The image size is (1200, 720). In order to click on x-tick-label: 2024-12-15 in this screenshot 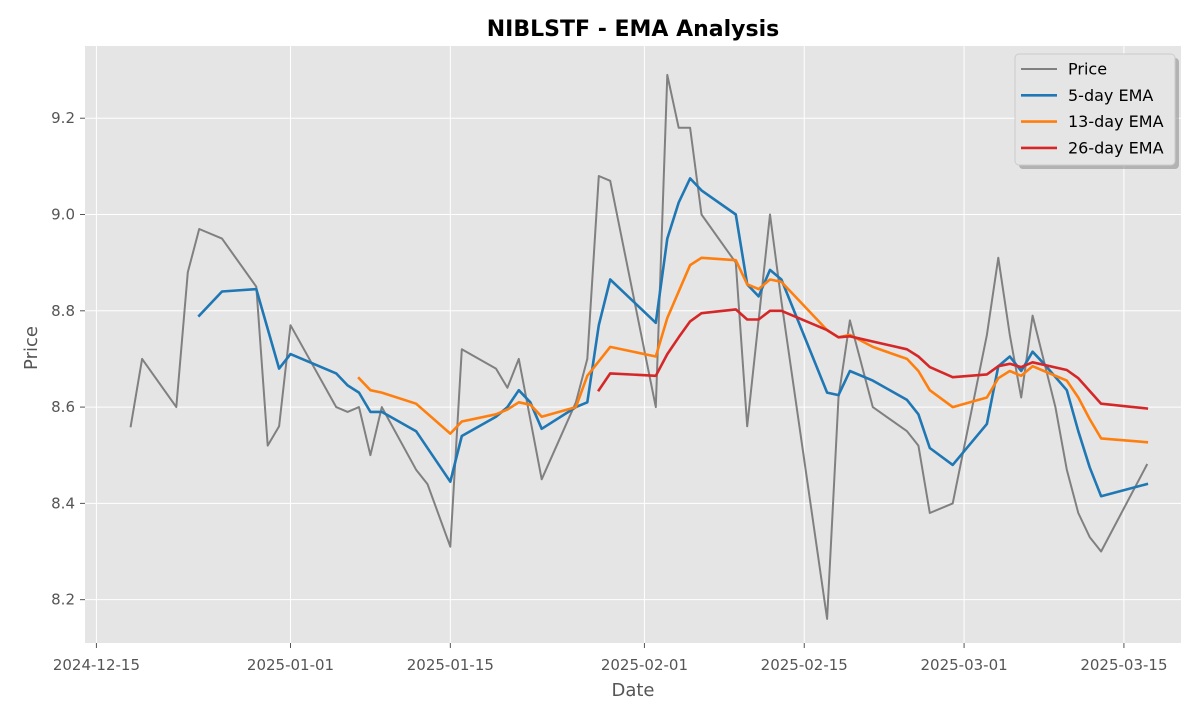, I will do `click(96, 665)`.